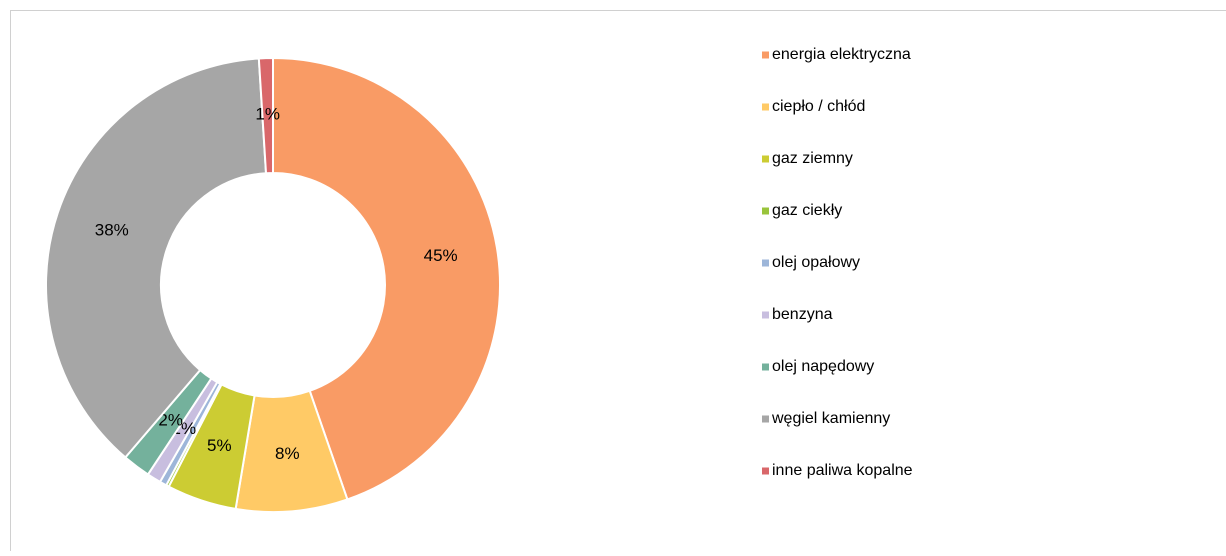 This screenshot has height=556, width=1226. Describe the element at coordinates (842, 470) in the screenshot. I see `legend-label: inne paliwa kopalne` at that location.